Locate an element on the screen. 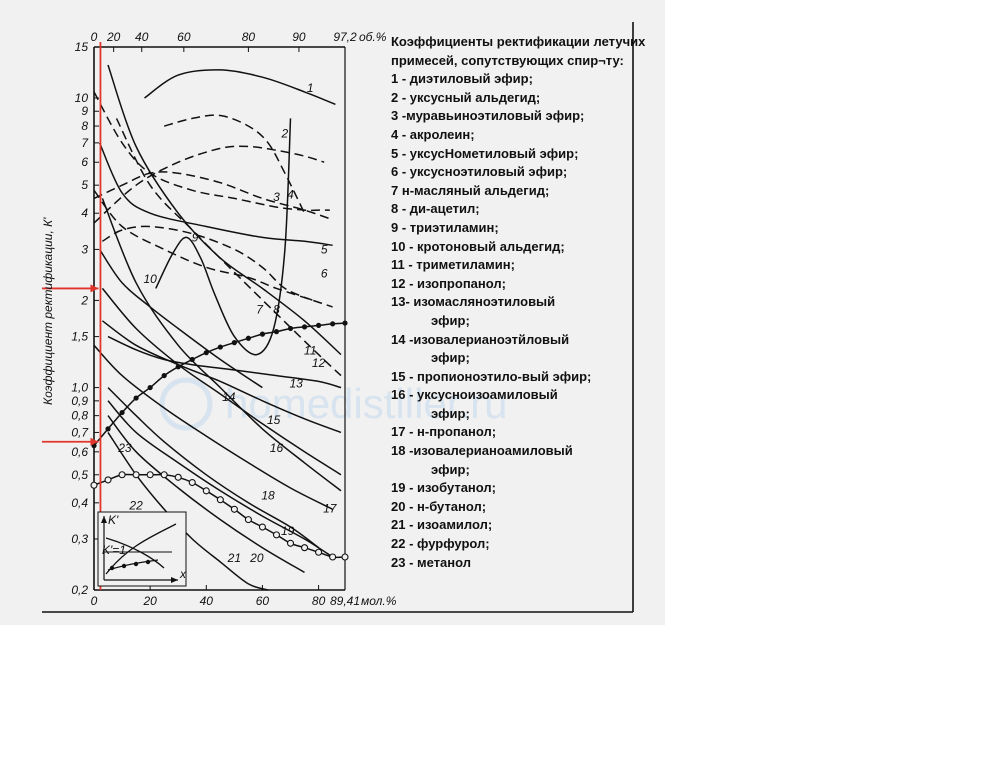 The width and height of the screenshot is (1000, 780). legend-item: 20 - н-бутанол; is located at coordinates (521, 507).